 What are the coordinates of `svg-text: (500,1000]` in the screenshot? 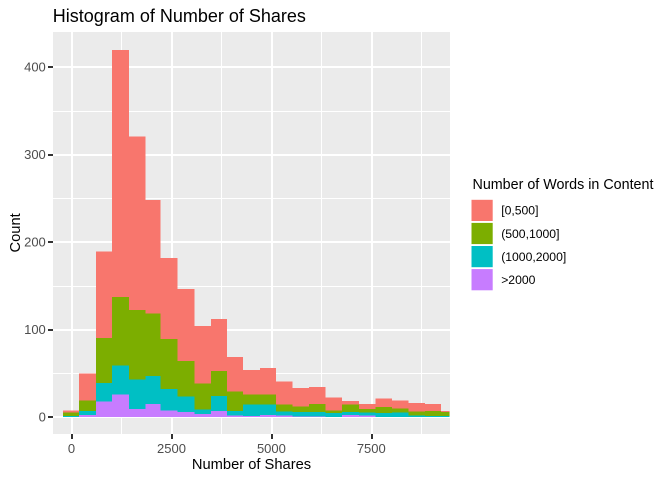 It's located at (530, 234).